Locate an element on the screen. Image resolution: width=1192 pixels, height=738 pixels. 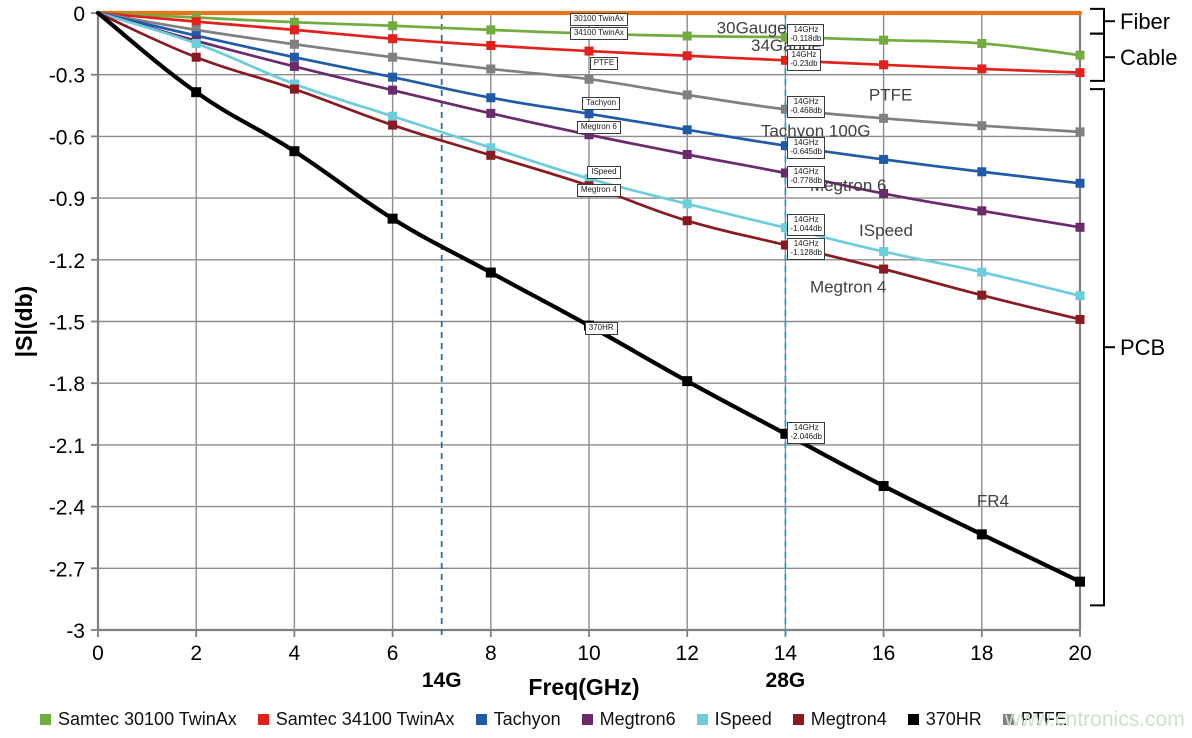
legend-item-megtron4: Megtron4 is located at coordinates (839, 719).